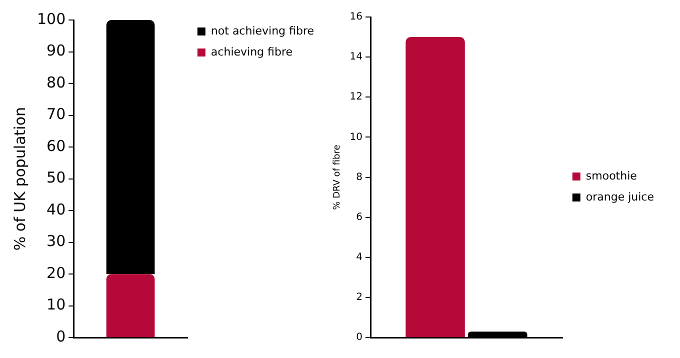 The height and width of the screenshot is (358, 680). Describe the element at coordinates (56, 177) in the screenshot. I see `y-tick-label: 50` at that location.